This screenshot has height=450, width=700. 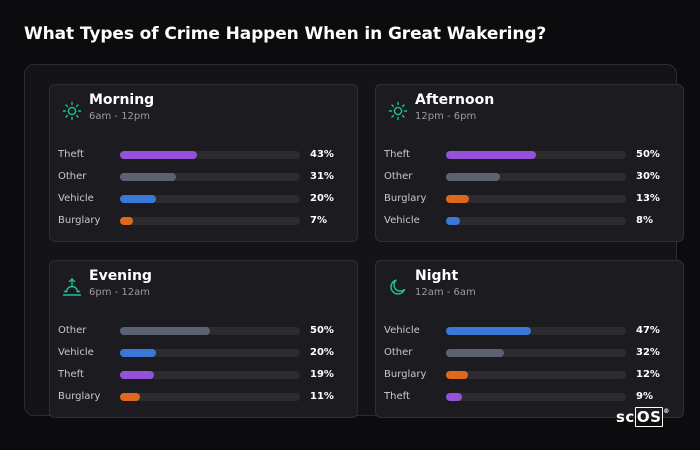 I want to click on bar-row: Vehicle 47%, so click(x=529, y=331).